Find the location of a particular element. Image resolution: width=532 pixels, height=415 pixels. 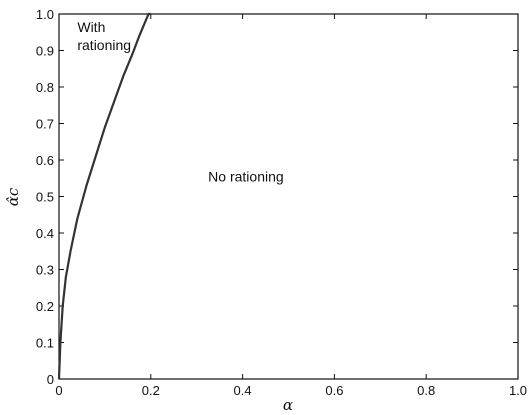

y-tick-label: 0.8 is located at coordinates (45, 87).